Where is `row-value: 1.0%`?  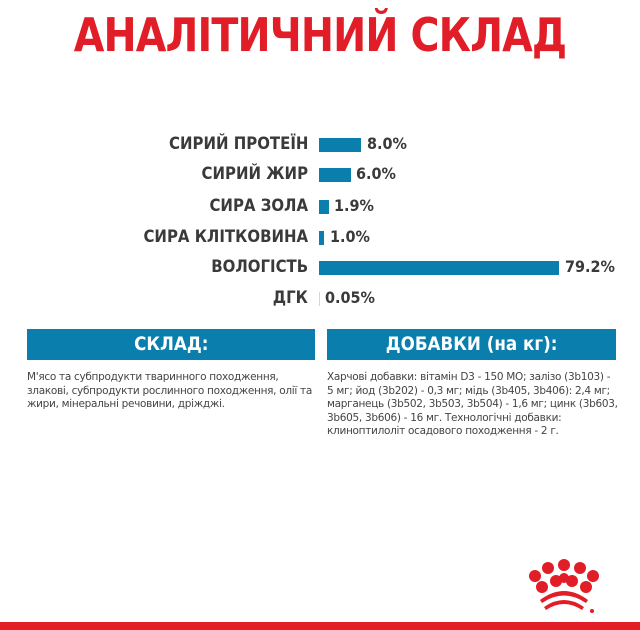
row-value: 1.0% is located at coordinates (350, 236).